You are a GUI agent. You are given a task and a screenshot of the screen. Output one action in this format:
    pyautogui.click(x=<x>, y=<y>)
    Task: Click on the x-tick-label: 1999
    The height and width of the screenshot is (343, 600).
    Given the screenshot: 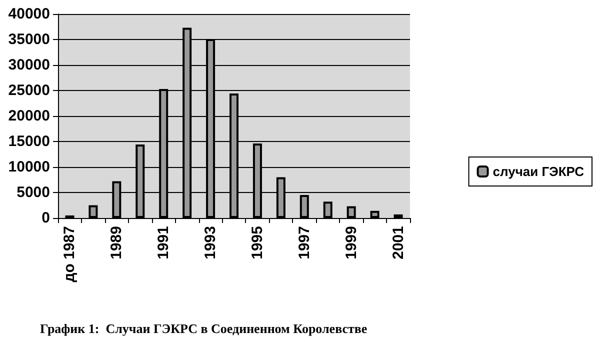 What is the action you would take?
    pyautogui.click(x=351, y=243)
    